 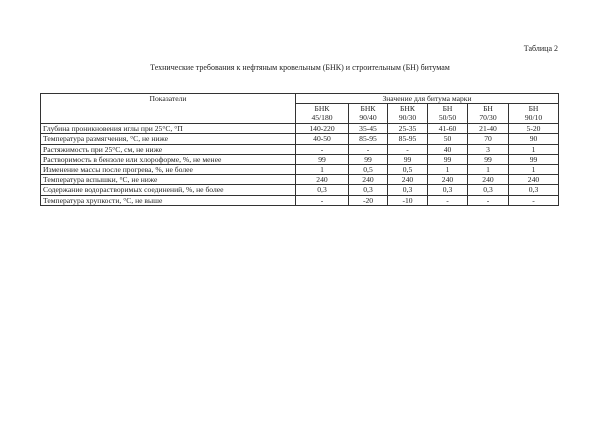 I want to click on header-indicator: Показатели, so click(x=168, y=108).